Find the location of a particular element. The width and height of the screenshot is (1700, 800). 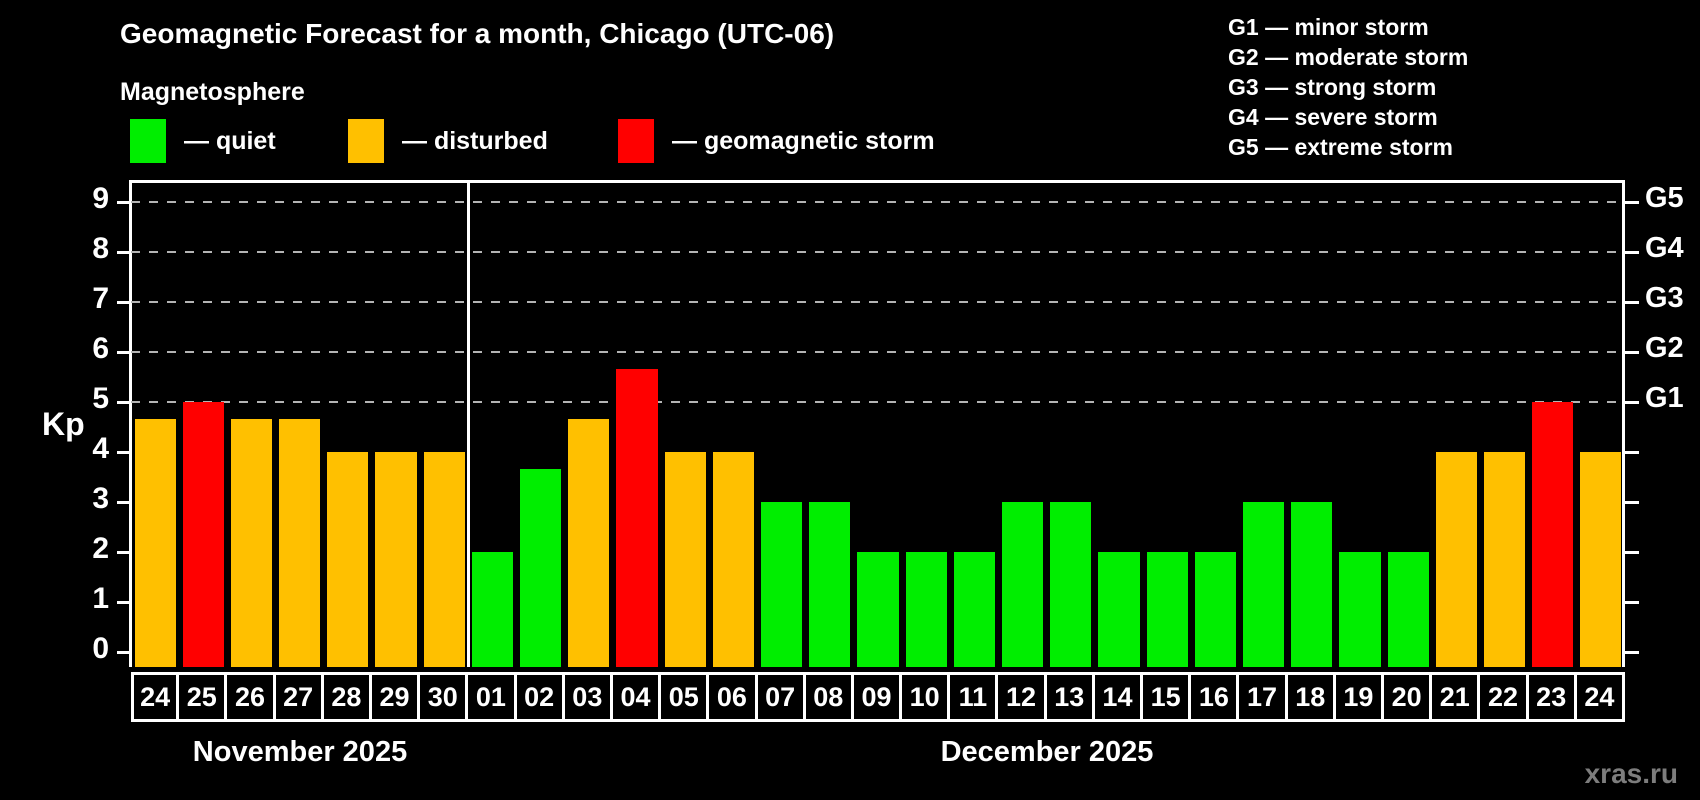

day-label-29: 29 is located at coordinates (394, 697).